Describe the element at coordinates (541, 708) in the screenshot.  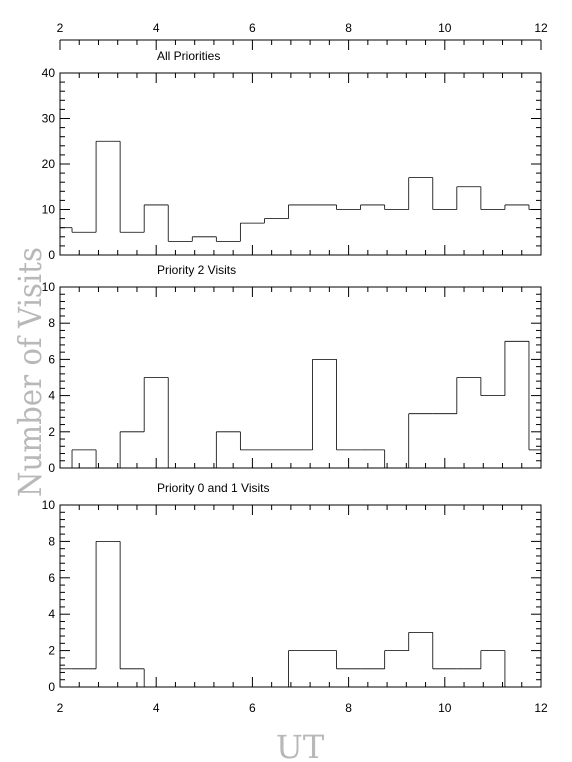
I see `bottom-axis-tick-label: 12` at that location.